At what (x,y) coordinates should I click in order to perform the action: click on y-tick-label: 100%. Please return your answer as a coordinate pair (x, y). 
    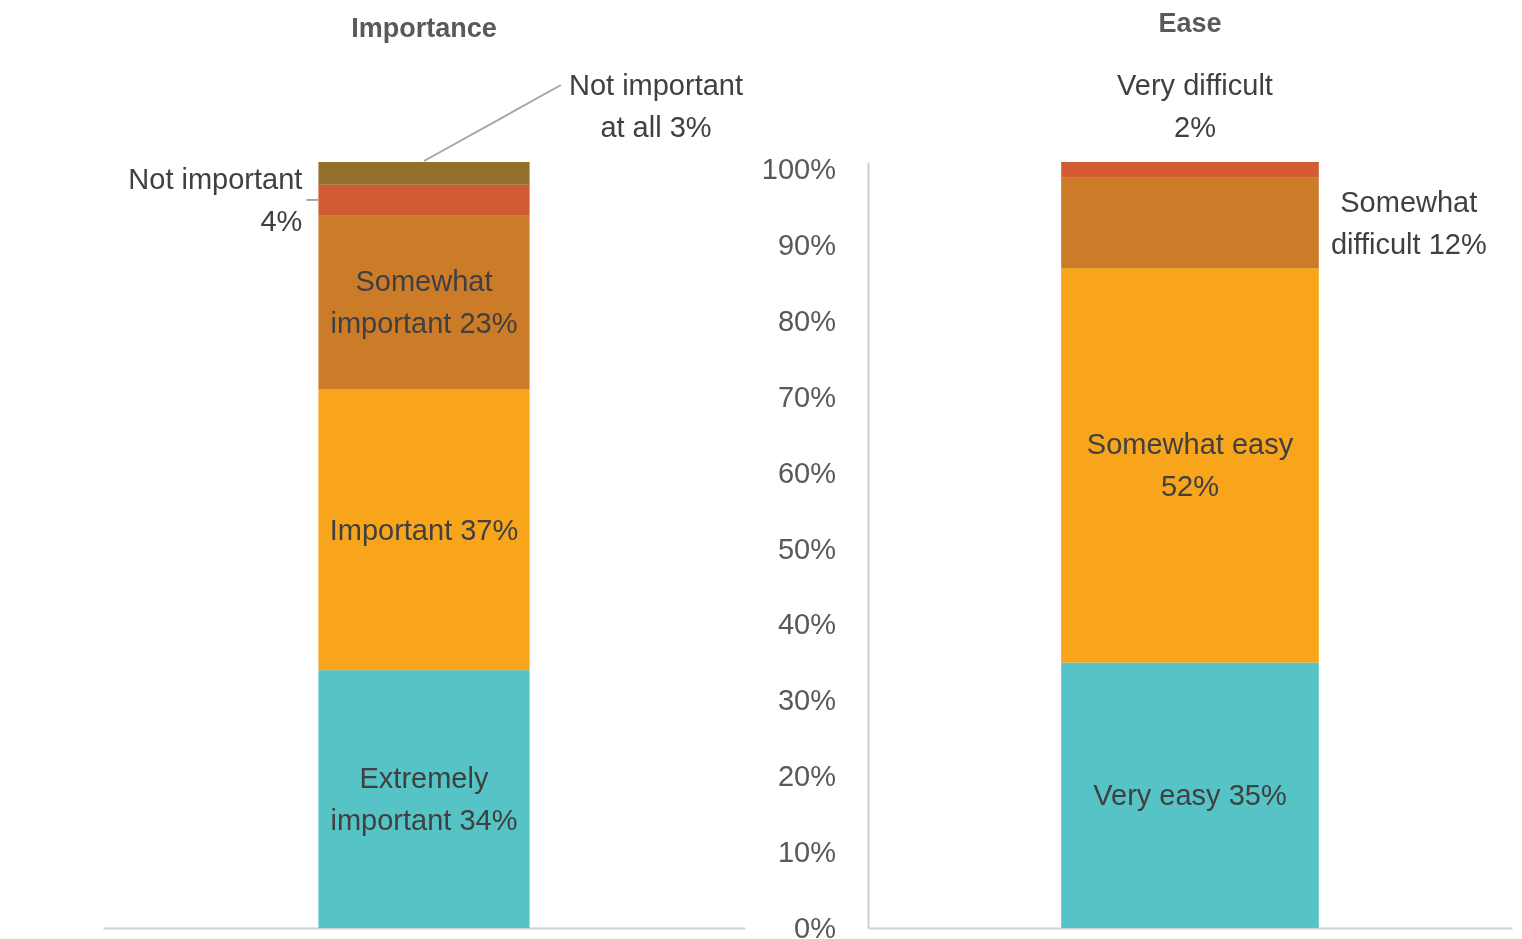
    Looking at the image, I should click on (798, 169).